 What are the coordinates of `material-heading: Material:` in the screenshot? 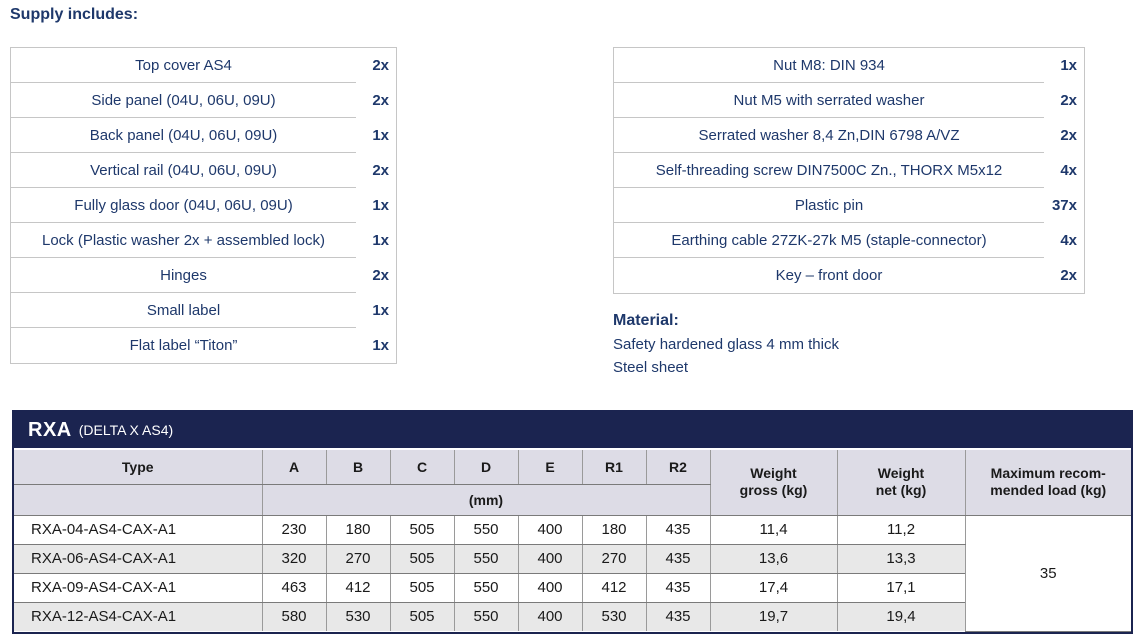 It's located at (646, 320).